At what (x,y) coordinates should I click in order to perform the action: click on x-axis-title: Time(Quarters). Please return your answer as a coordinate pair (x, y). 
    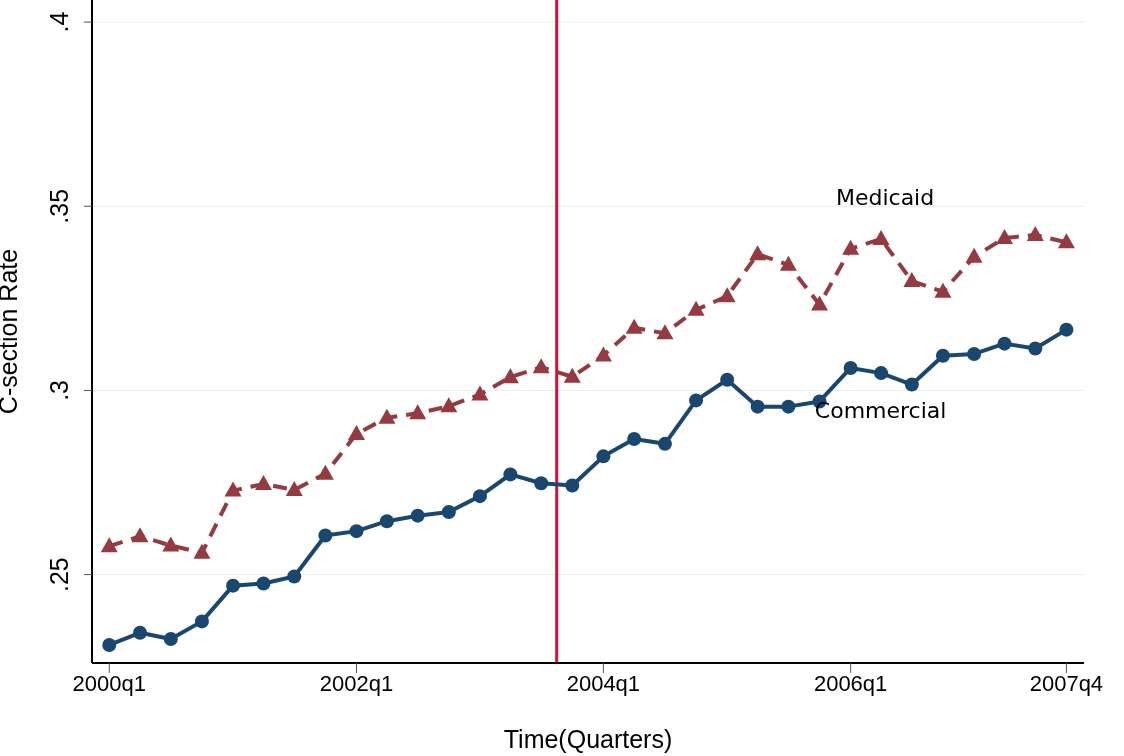
    Looking at the image, I should click on (588, 739).